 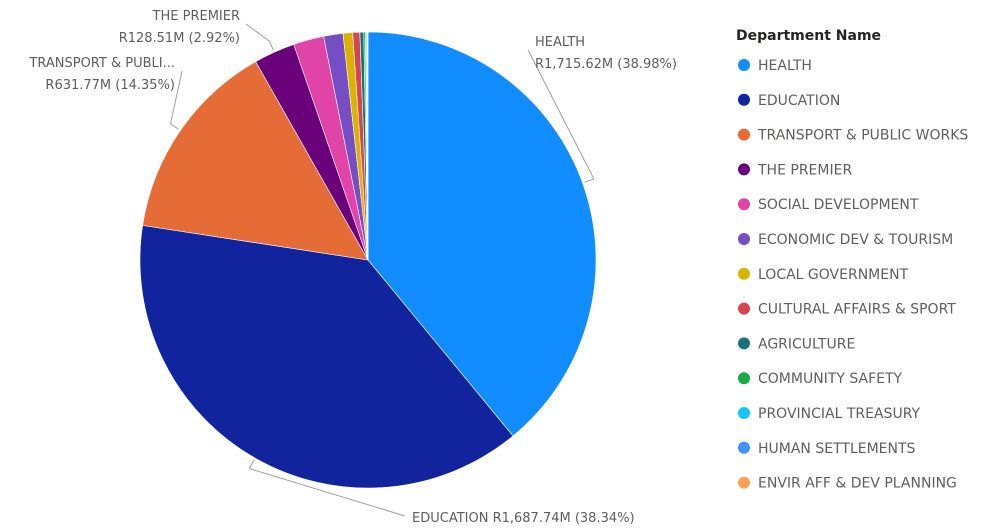 I want to click on legend-item-agriculture: AGRICULTURE, so click(x=796, y=344).